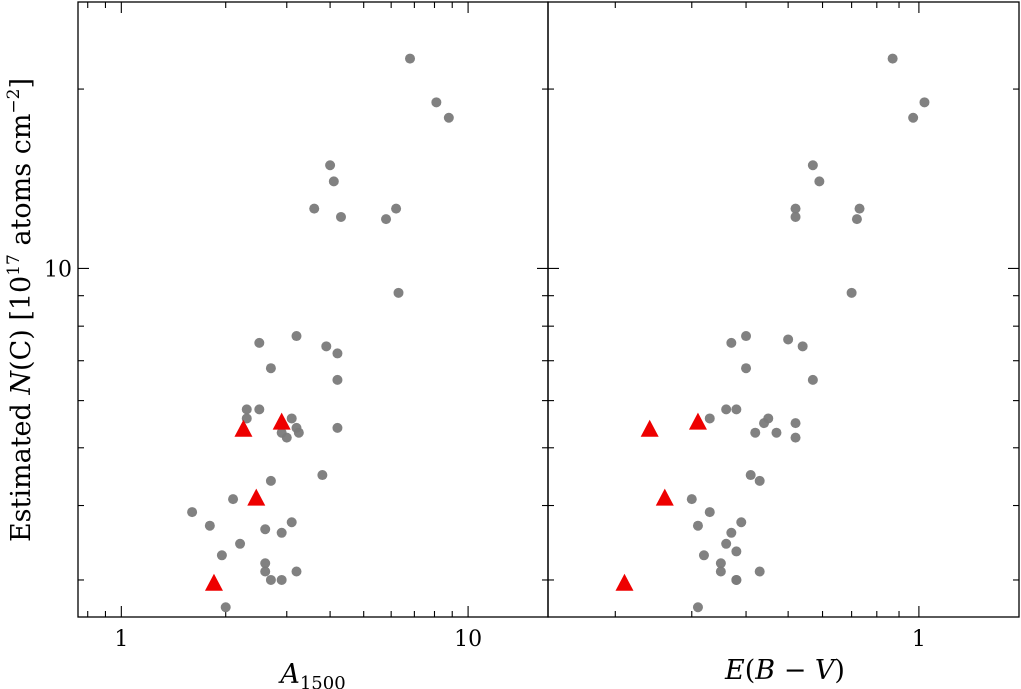 This screenshot has width=1021, height=689. Describe the element at coordinates (58, 269) in the screenshot. I see `y-tick-label: 10` at that location.